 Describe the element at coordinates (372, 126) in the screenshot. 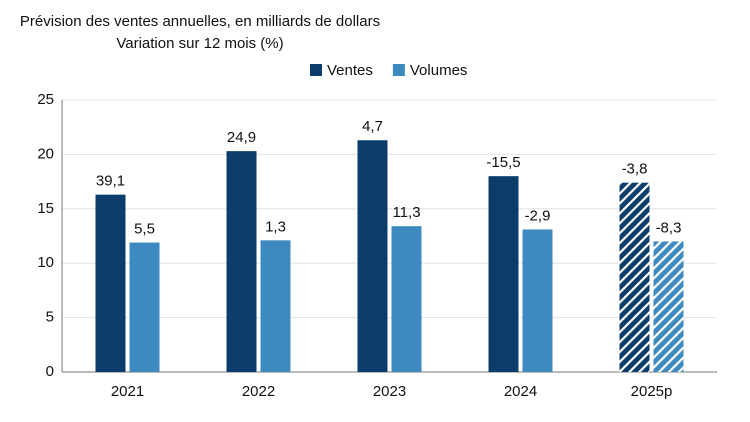

I see `data-label: 4,7` at that location.